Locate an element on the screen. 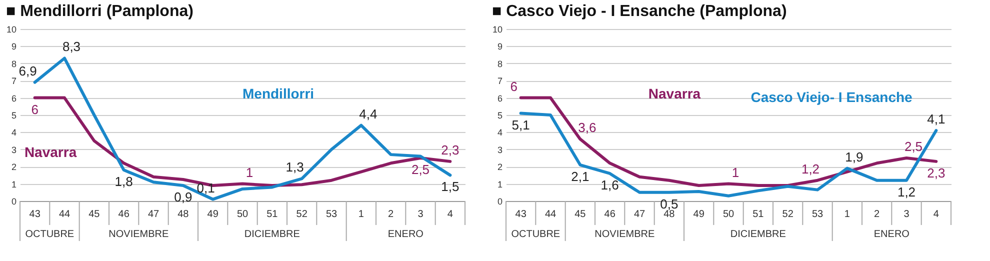  data-label: 0,9 is located at coordinates (183, 197).